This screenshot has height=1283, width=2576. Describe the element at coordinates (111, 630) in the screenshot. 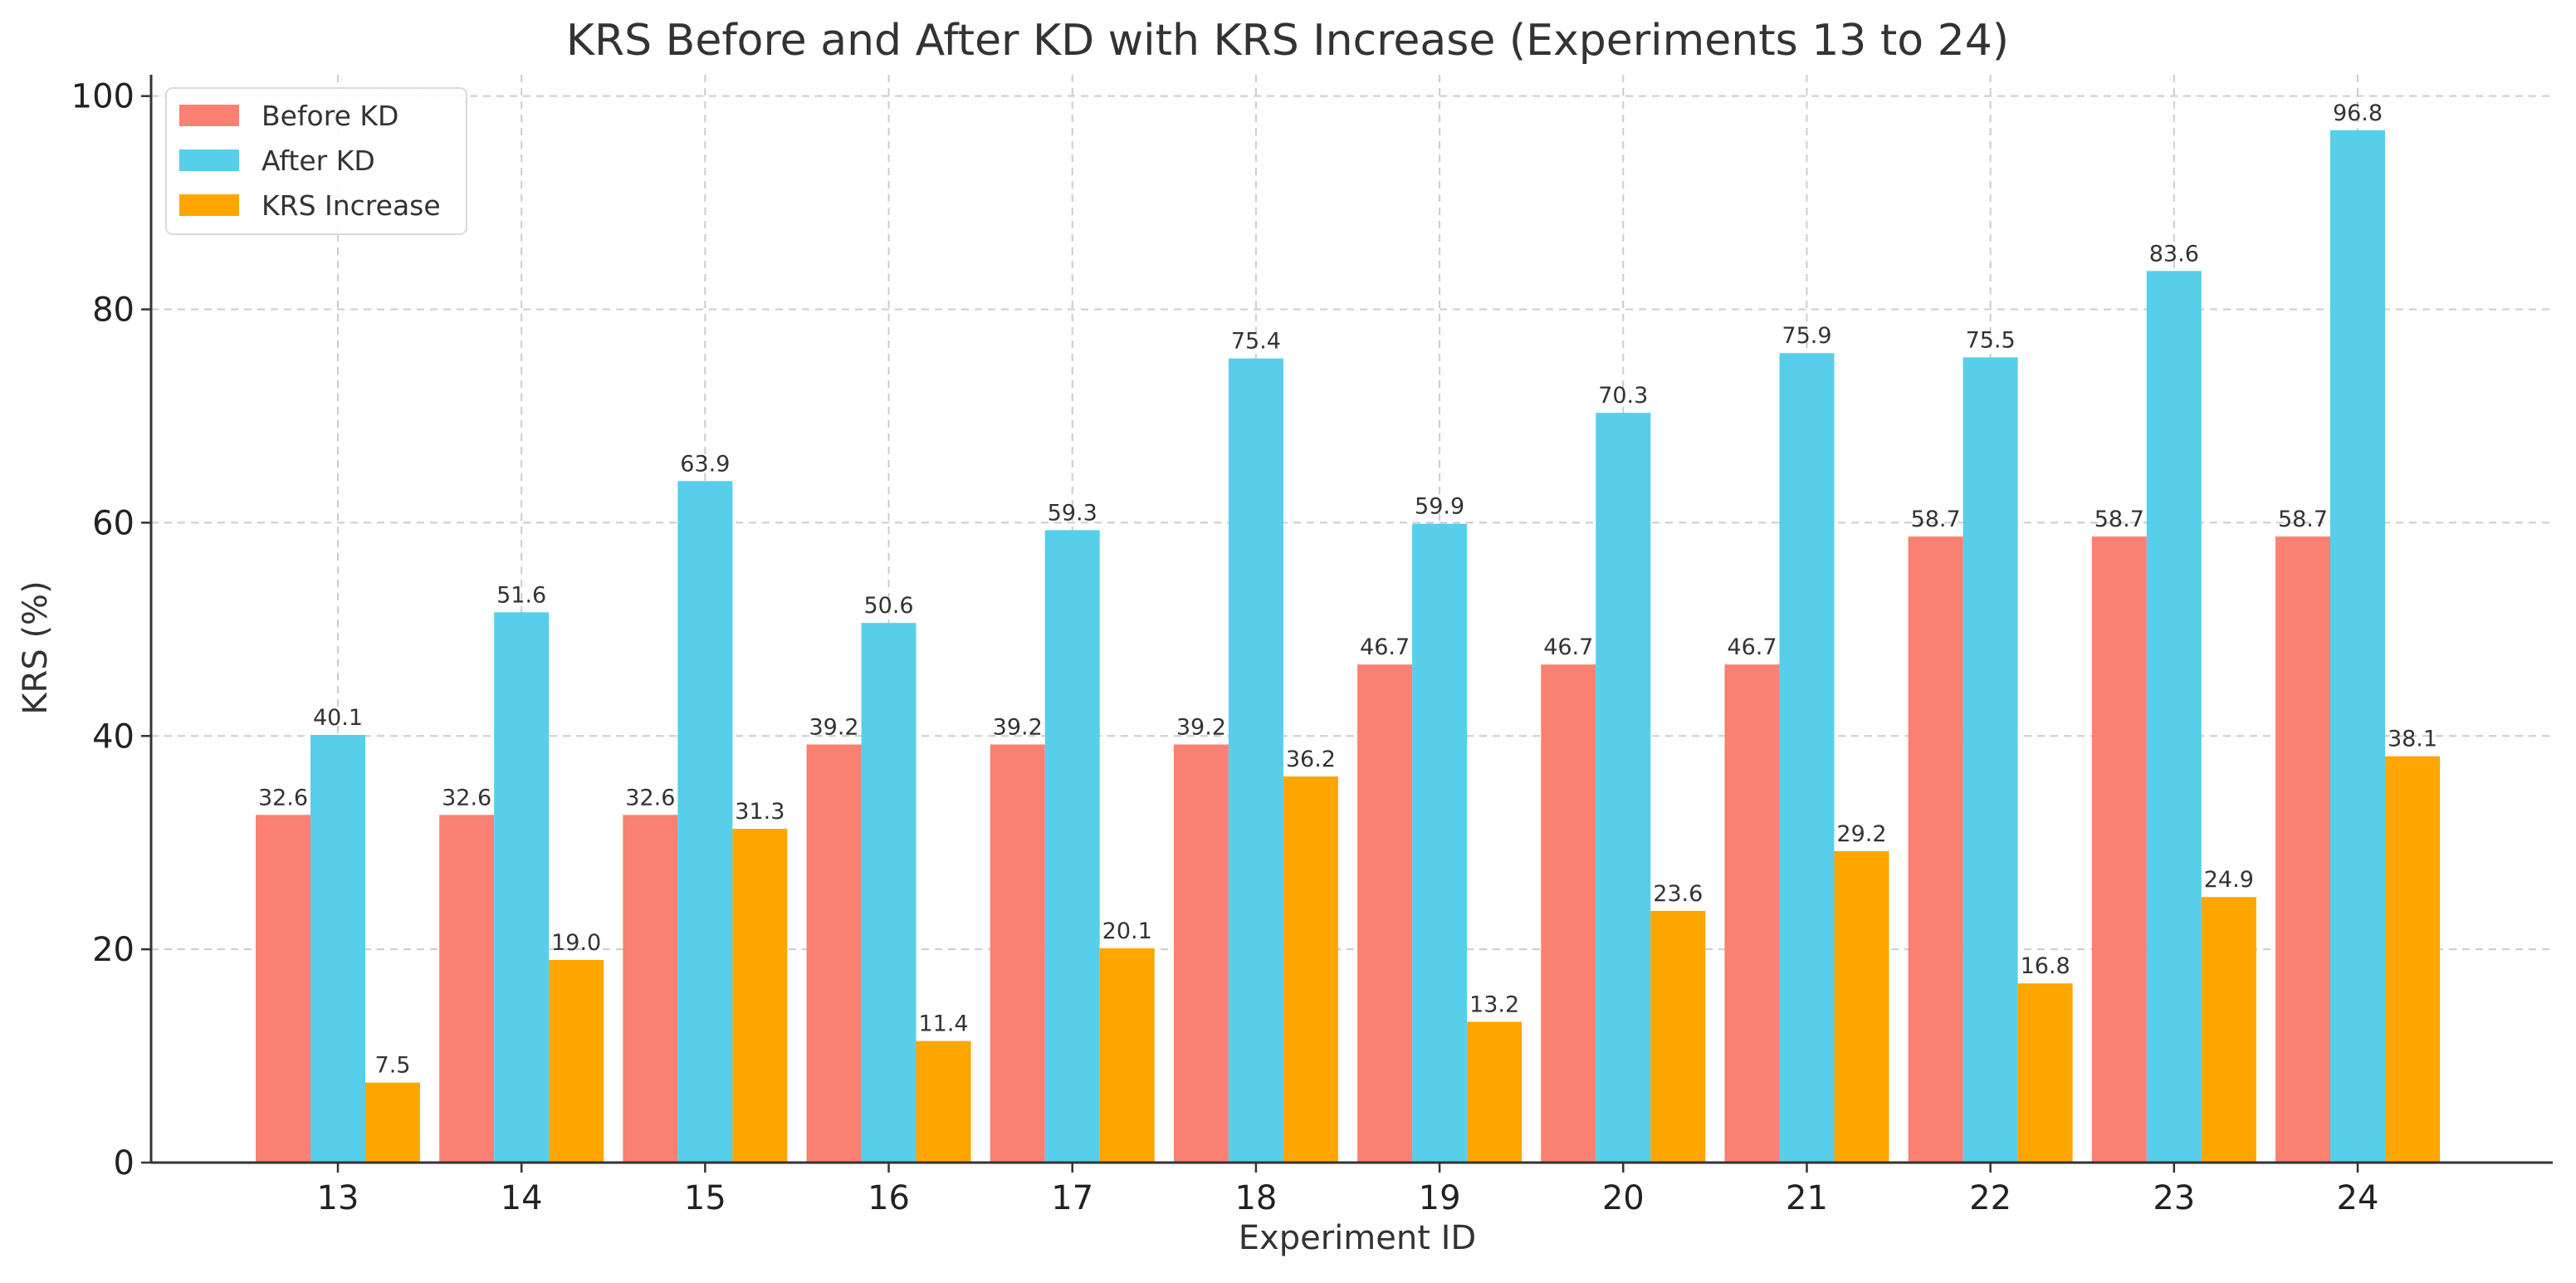

I see `y-axis-ticks: 0 20 40 60 80 100` at that location.